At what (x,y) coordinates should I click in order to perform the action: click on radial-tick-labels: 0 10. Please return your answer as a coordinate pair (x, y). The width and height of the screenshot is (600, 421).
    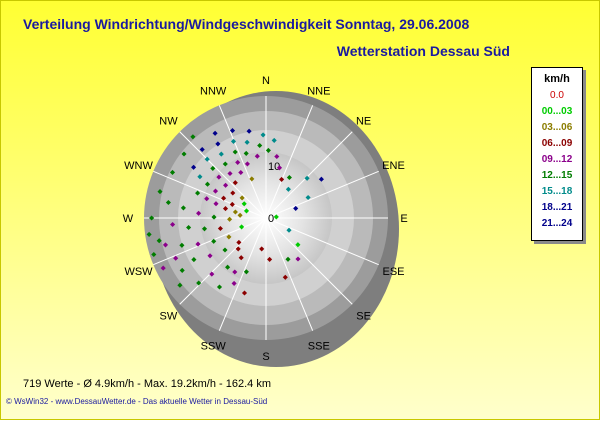
    Looking at the image, I should click on (274, 193).